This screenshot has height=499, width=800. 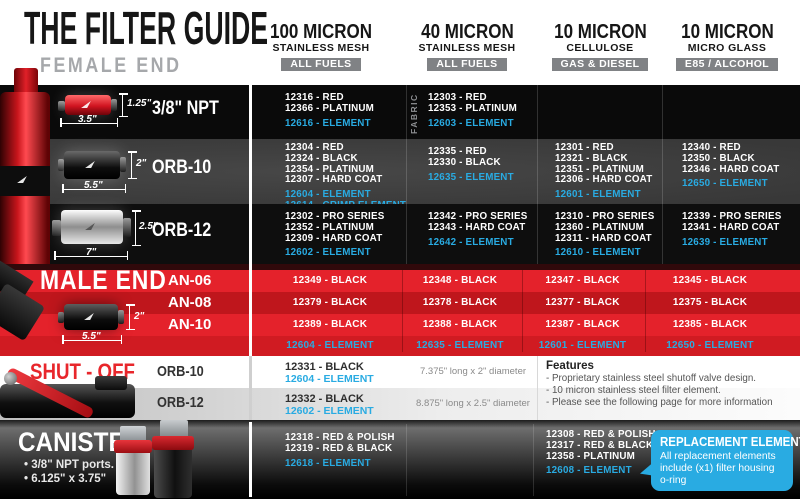 I want to click on row-label-an06: AN-06, so click(x=190, y=280).